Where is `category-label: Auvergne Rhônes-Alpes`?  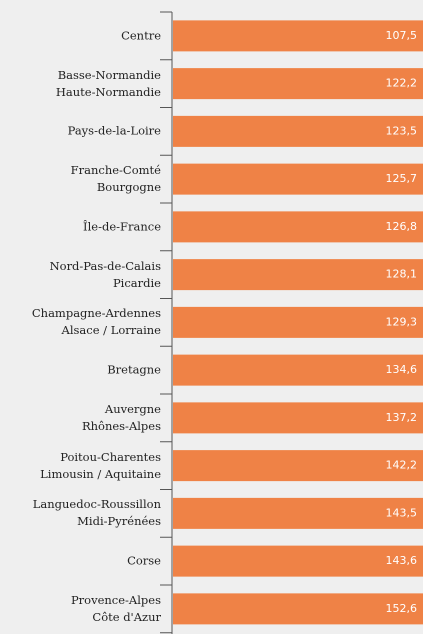 category-label: Auvergne Rhônes-Alpes is located at coordinates (121, 417).